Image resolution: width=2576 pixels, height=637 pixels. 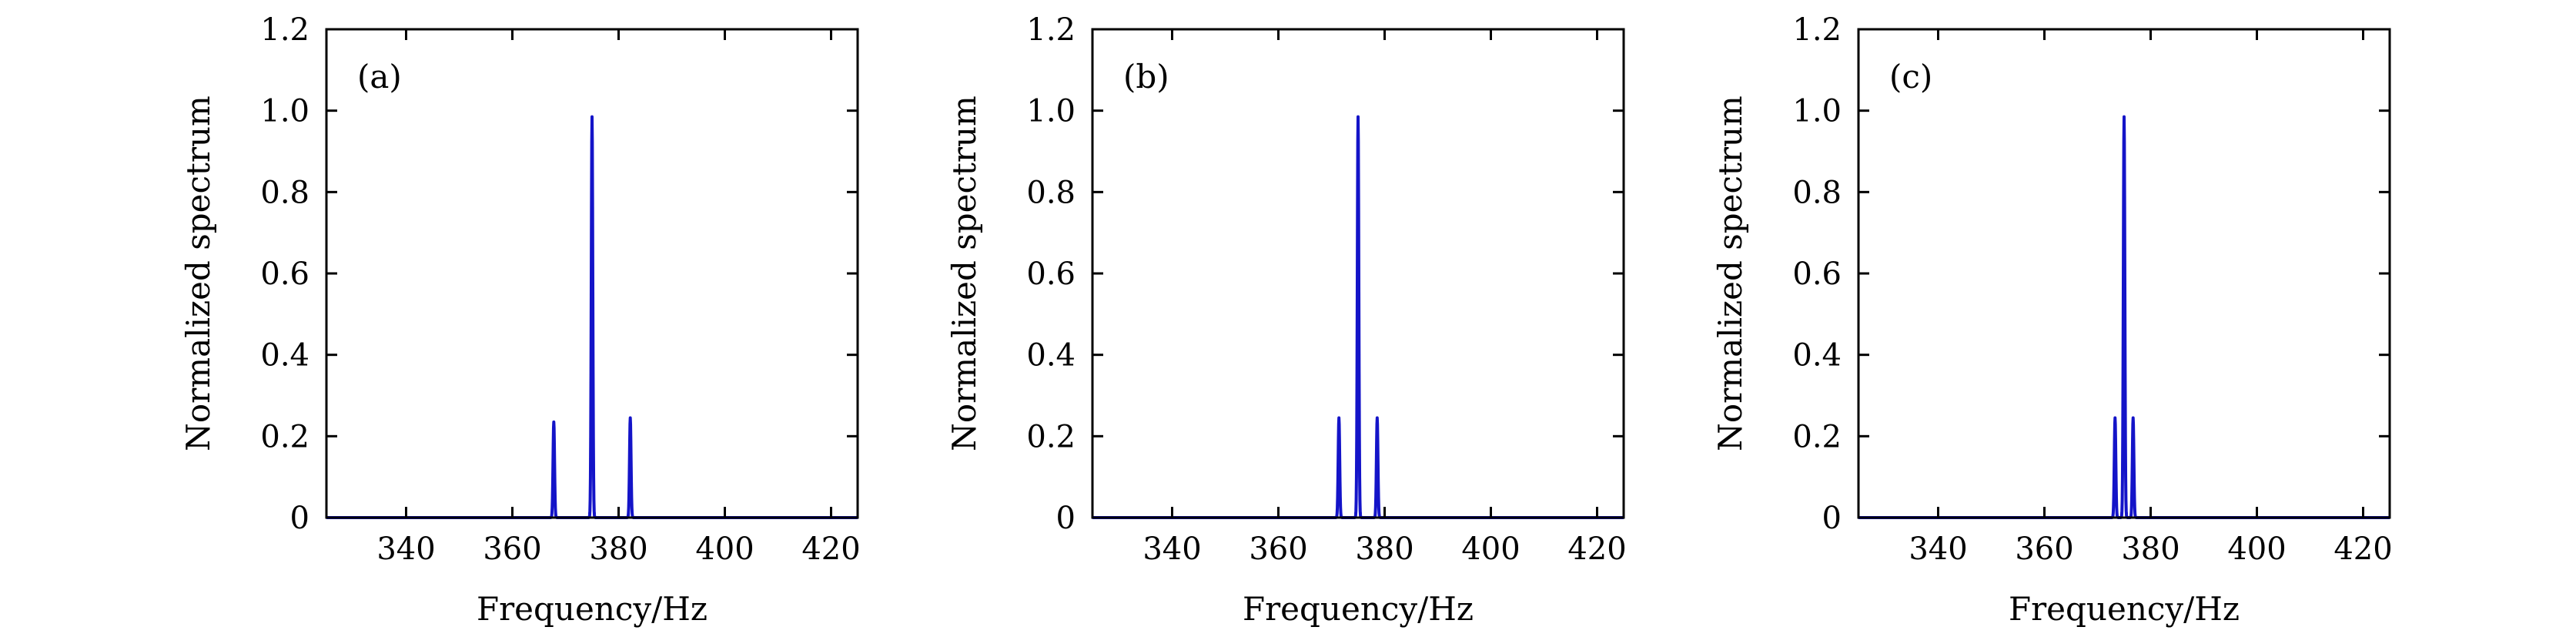 What do you see at coordinates (1146, 77) in the screenshot?
I see `panel-label: (b)` at bounding box center [1146, 77].